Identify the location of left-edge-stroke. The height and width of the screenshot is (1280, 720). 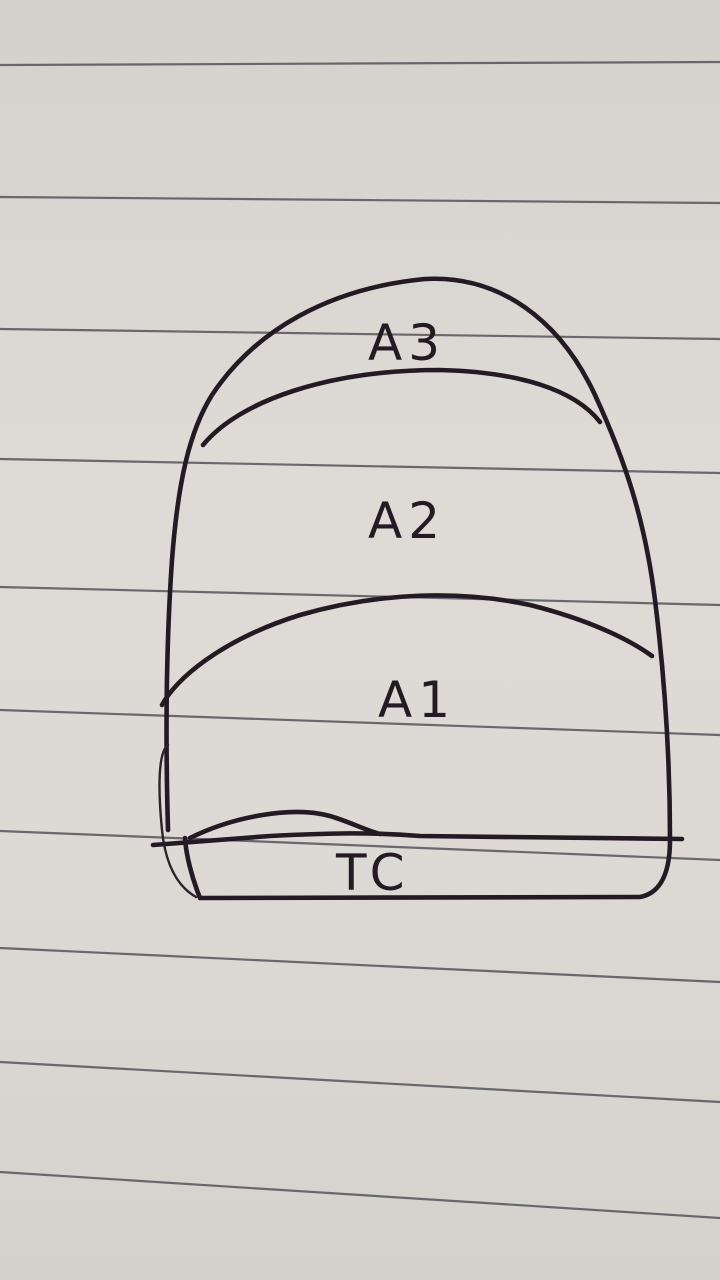
(178, 821).